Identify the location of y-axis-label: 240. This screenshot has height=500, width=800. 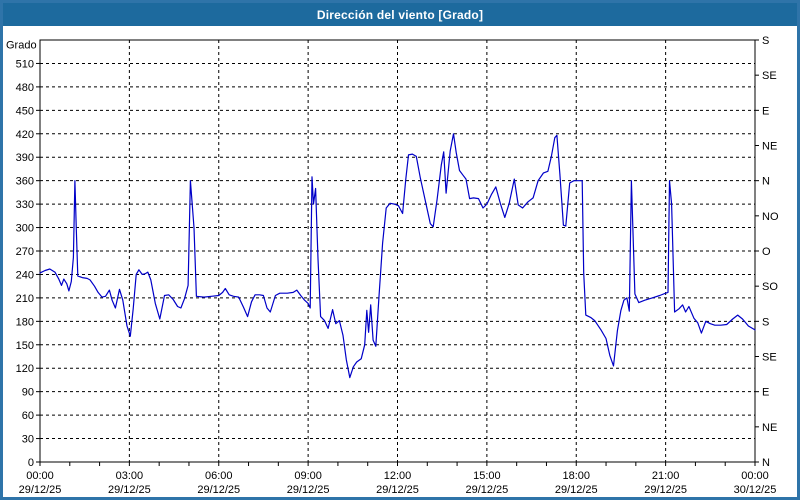
(25, 275).